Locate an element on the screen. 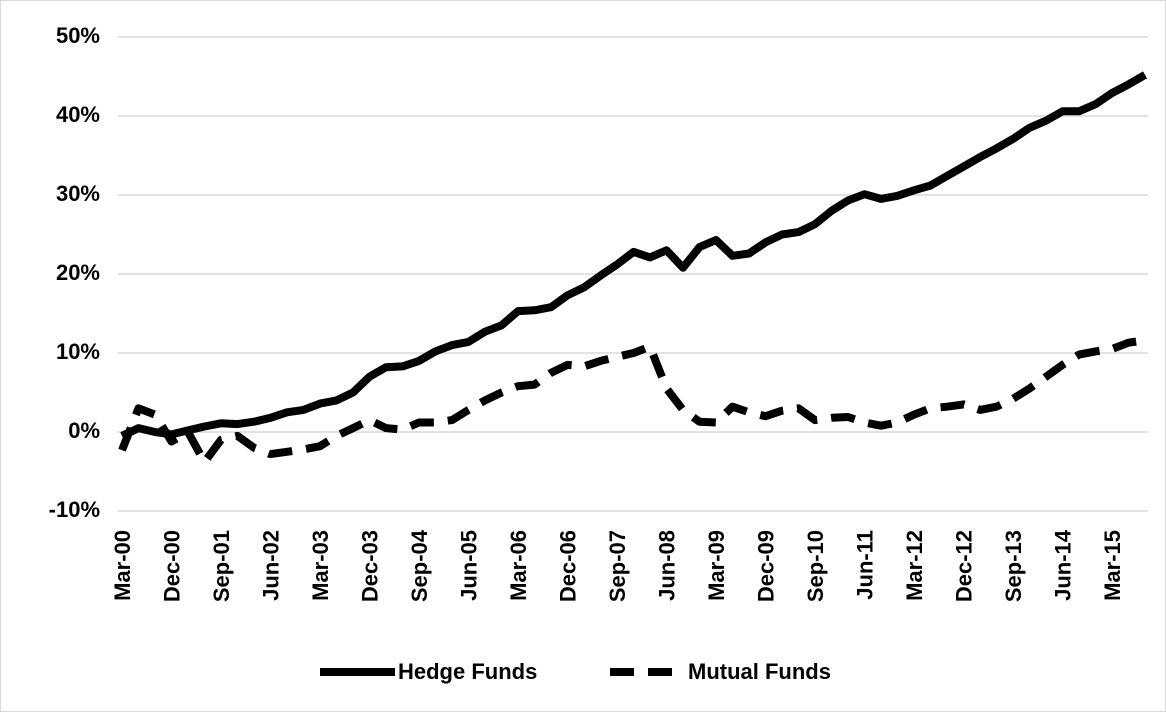  x-tick-label: Sep-13 is located at coordinates (1013, 566).